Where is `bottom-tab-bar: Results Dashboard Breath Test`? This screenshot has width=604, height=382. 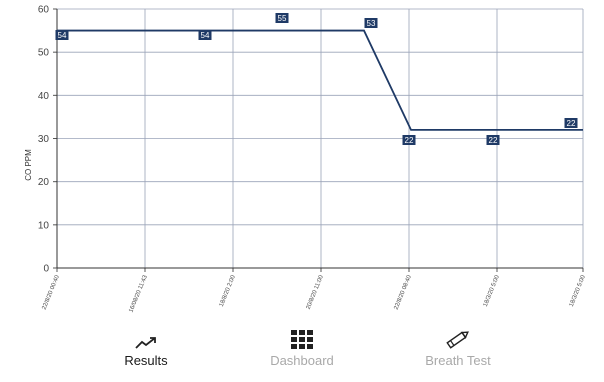
bottom-tab-bar: Results Dashboard Breath Test is located at coordinates (302, 354).